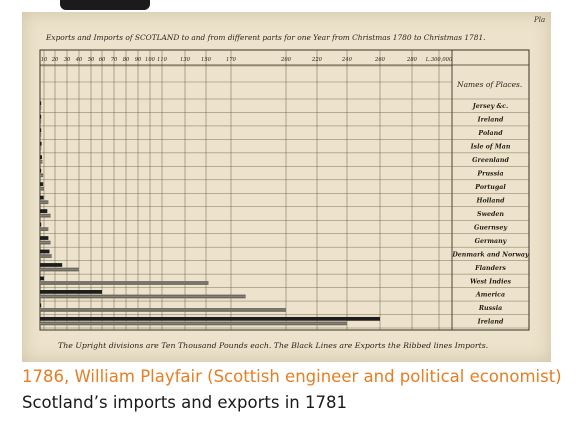 This screenshot has width=577, height=425. I want to click on category-label: Holland, so click(491, 200).